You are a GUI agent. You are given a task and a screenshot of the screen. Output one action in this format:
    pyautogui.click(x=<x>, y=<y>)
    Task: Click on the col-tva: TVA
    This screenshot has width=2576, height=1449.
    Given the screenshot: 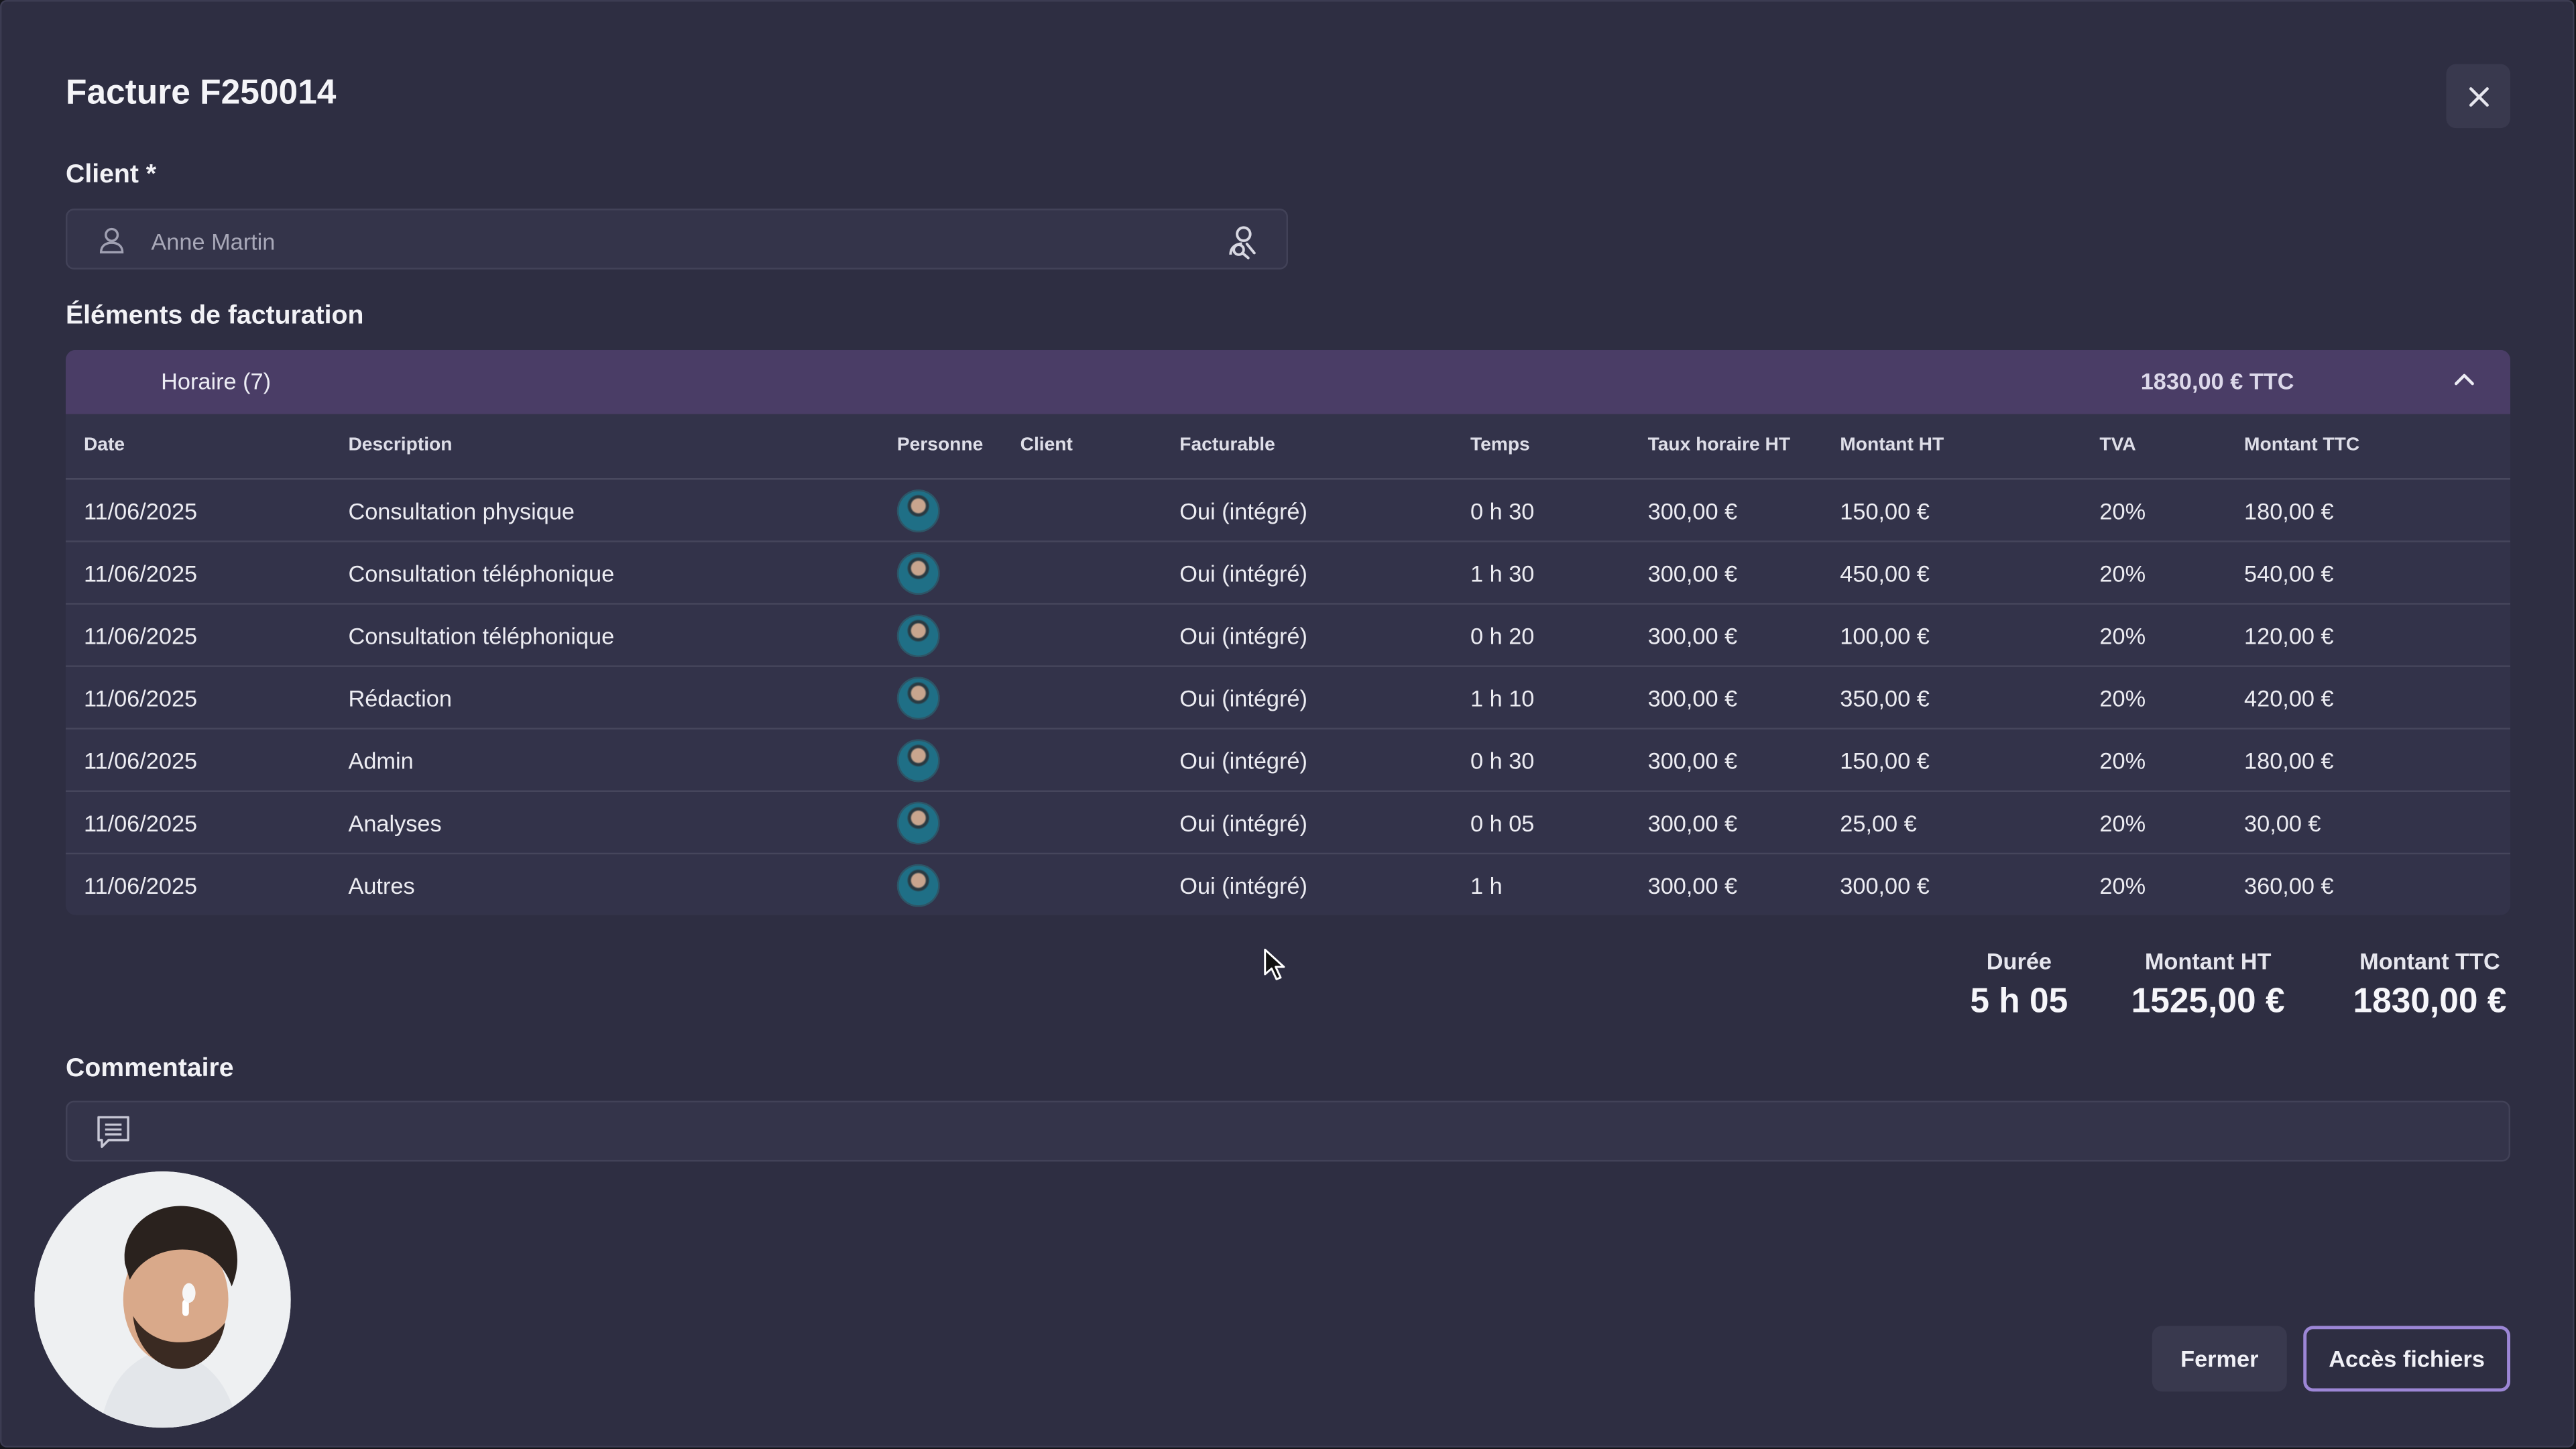 What is the action you would take?
    pyautogui.click(x=2117, y=445)
    